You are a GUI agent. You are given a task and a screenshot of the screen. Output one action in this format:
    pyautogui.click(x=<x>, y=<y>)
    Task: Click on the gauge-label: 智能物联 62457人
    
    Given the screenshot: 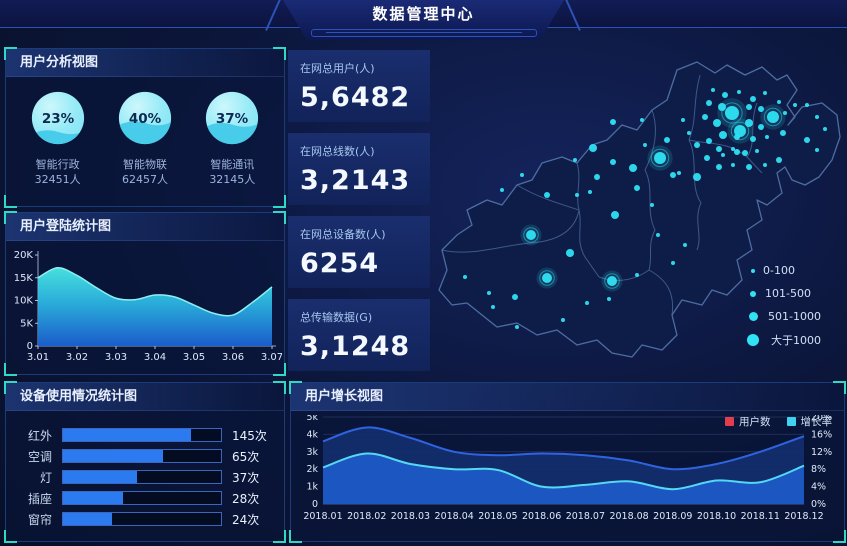 What is the action you would take?
    pyautogui.click(x=144, y=172)
    